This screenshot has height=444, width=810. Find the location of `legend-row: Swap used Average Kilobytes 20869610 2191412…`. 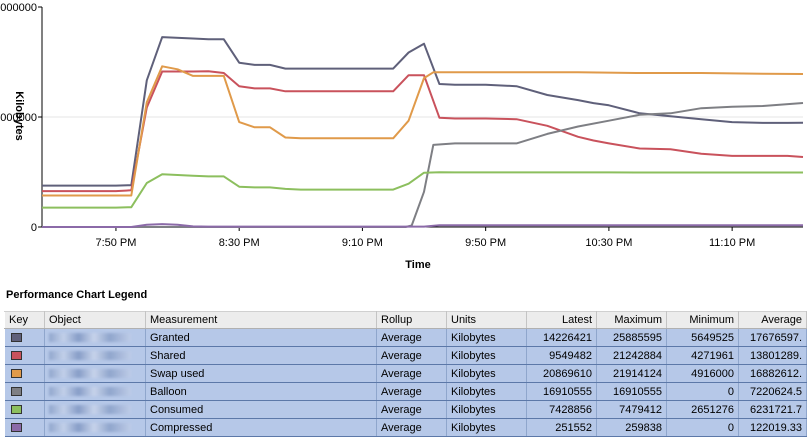

legend-row: Swap used Average Kilobytes 20869610 2191412… is located at coordinates (405, 373).